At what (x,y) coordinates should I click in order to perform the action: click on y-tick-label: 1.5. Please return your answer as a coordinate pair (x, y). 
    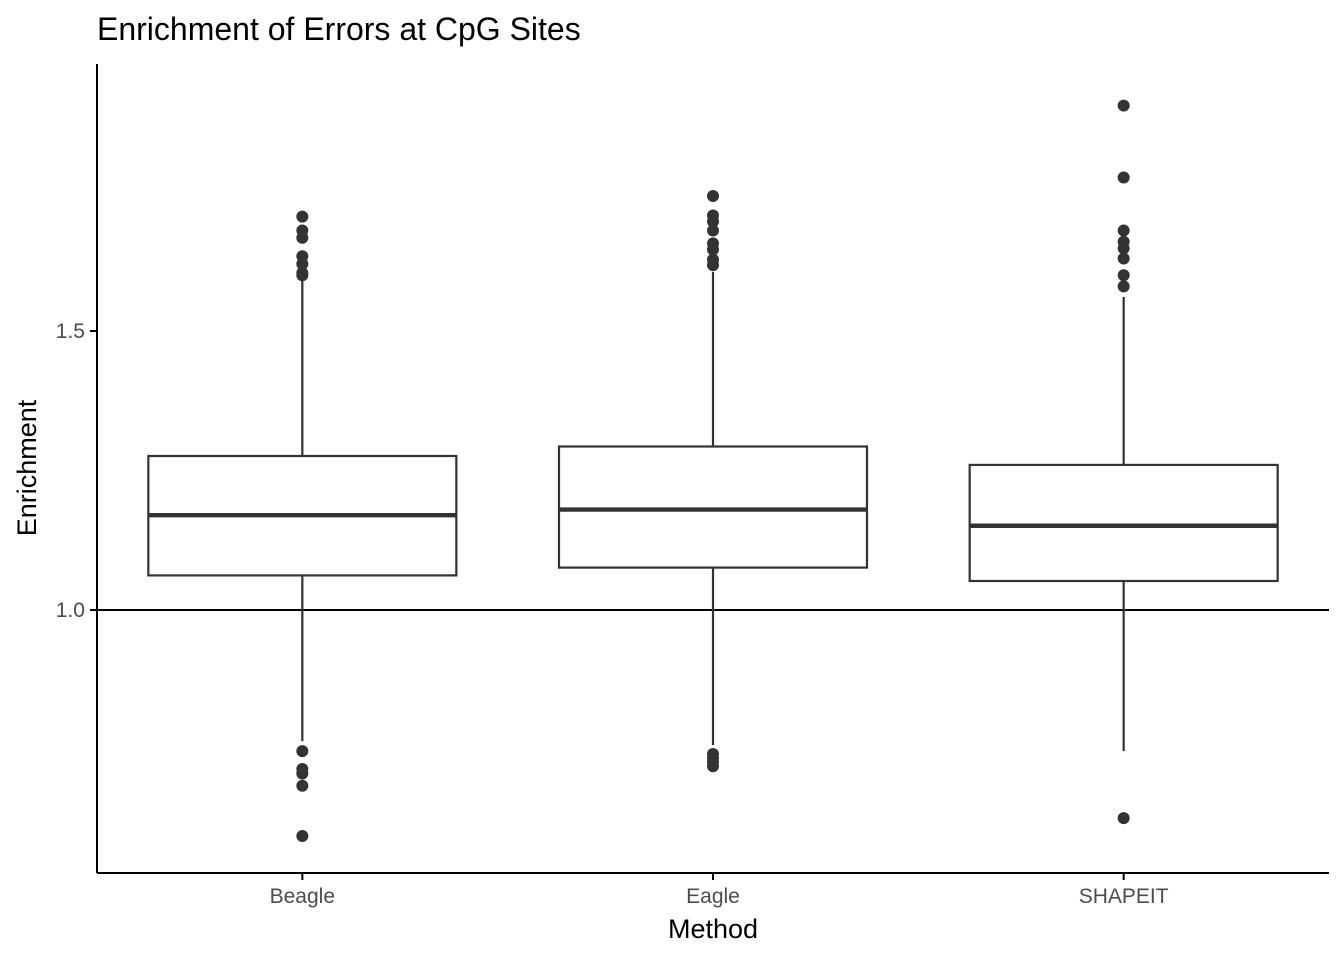
    Looking at the image, I should click on (70, 331).